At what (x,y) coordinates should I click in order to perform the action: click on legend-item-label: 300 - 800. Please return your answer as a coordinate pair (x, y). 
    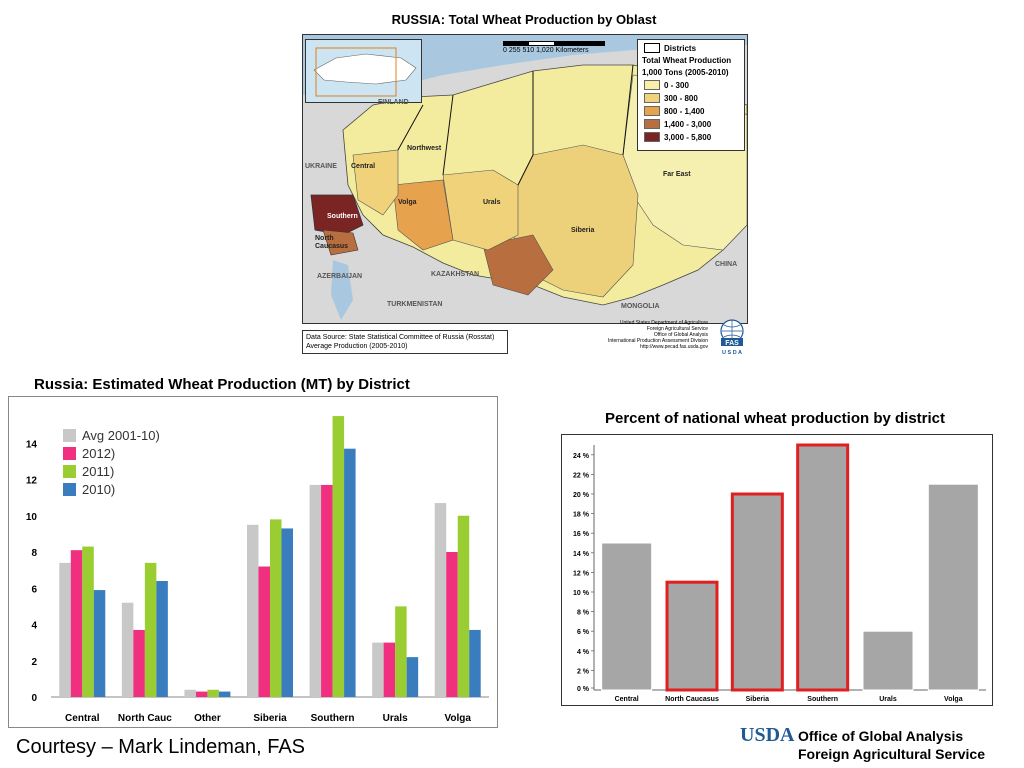
    Looking at the image, I should click on (681, 98).